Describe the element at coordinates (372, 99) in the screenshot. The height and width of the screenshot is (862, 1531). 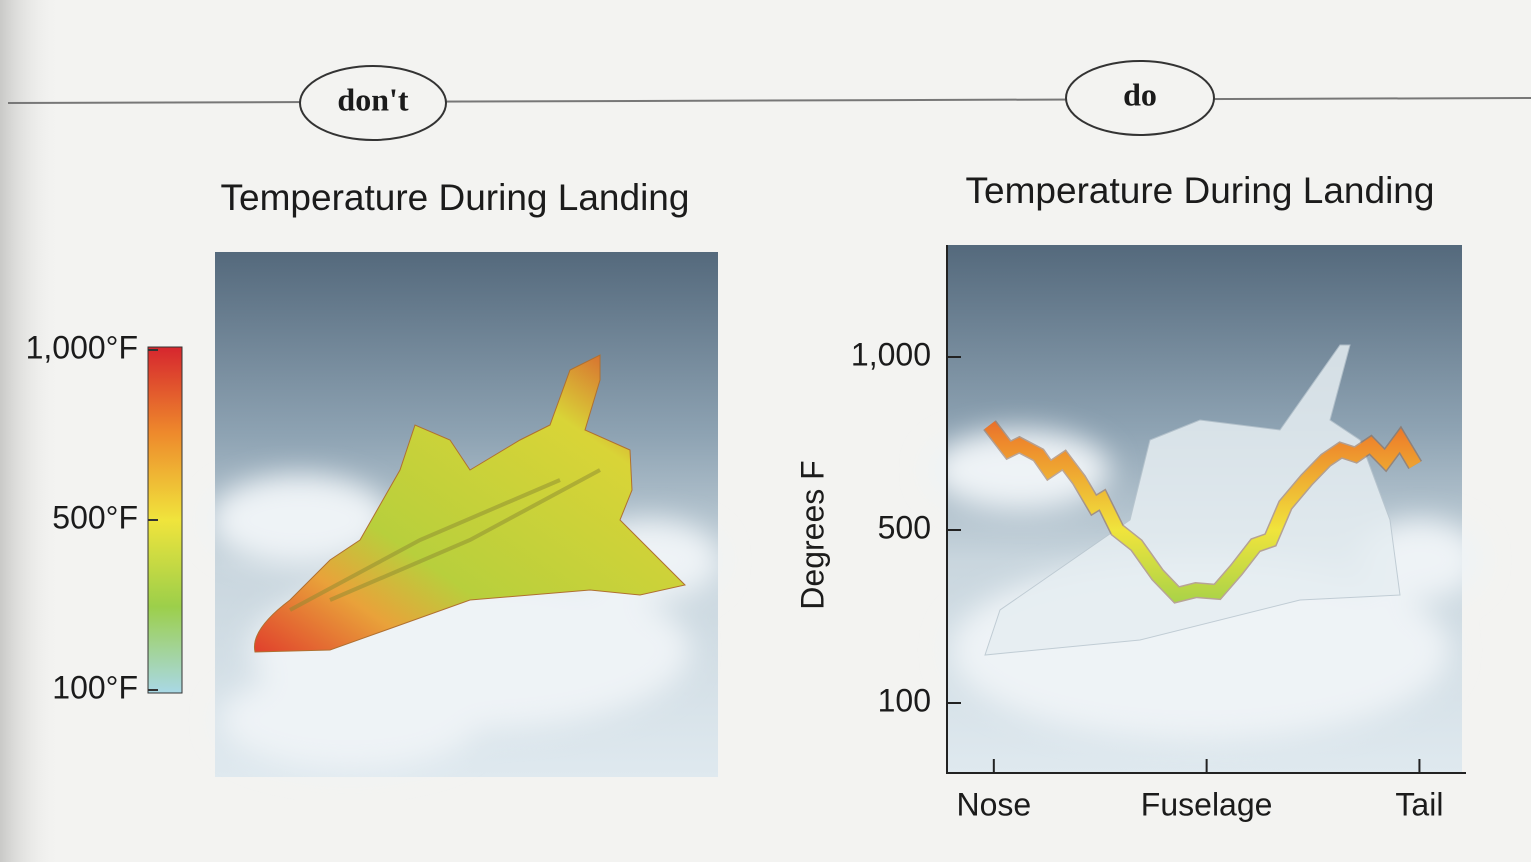
I see `dont-label: don't` at that location.